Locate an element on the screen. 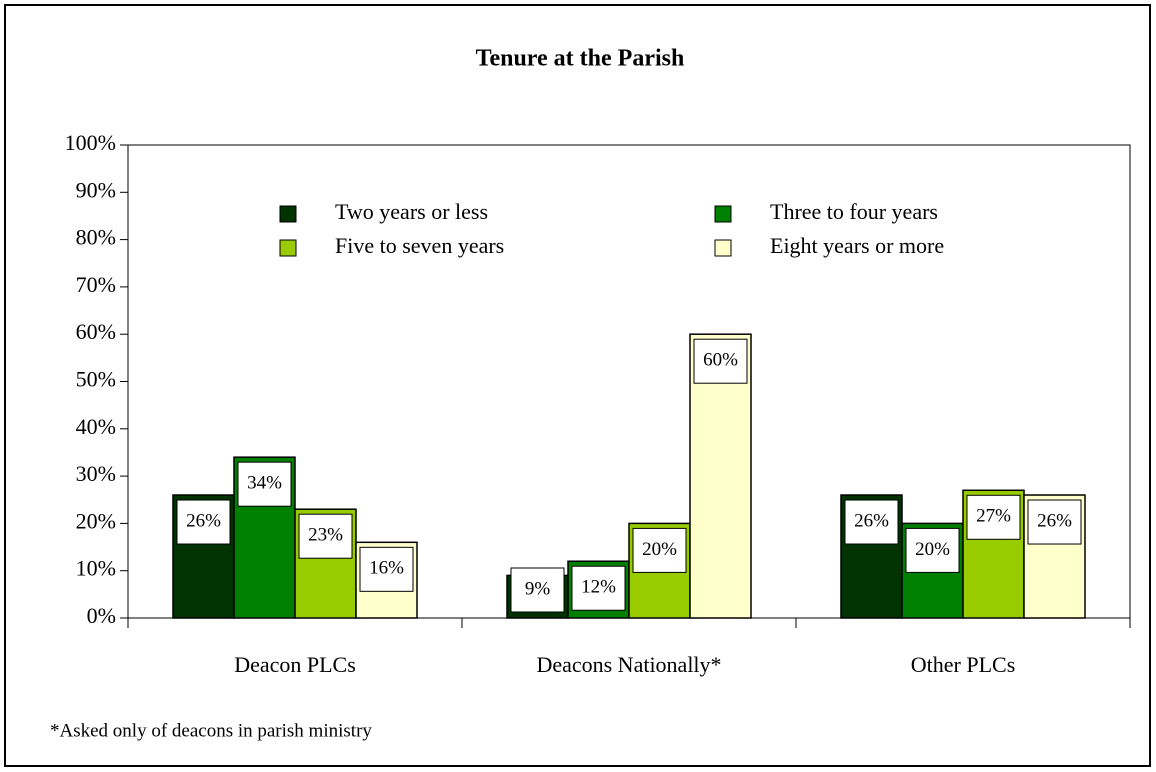 The image size is (1156, 772). y-tick-label: 90% is located at coordinates (96, 189).